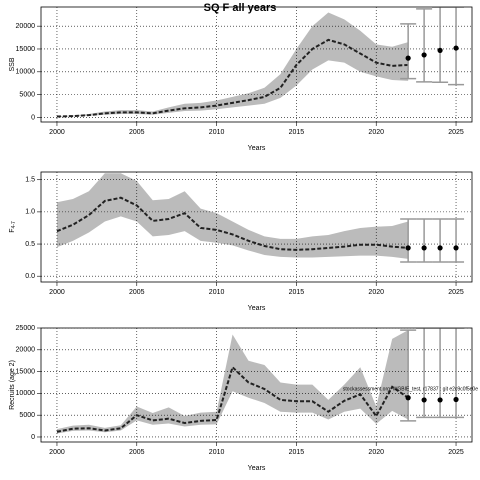  What do you see at coordinates (14, 224) in the screenshot?
I see `y-axis-label-sub: 4-7` at bounding box center [14, 224].